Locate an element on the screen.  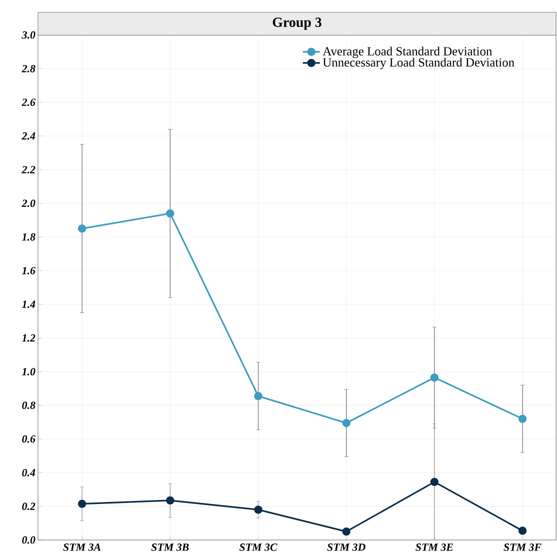
y-tick-label: 0.4 is located at coordinates (29, 472).